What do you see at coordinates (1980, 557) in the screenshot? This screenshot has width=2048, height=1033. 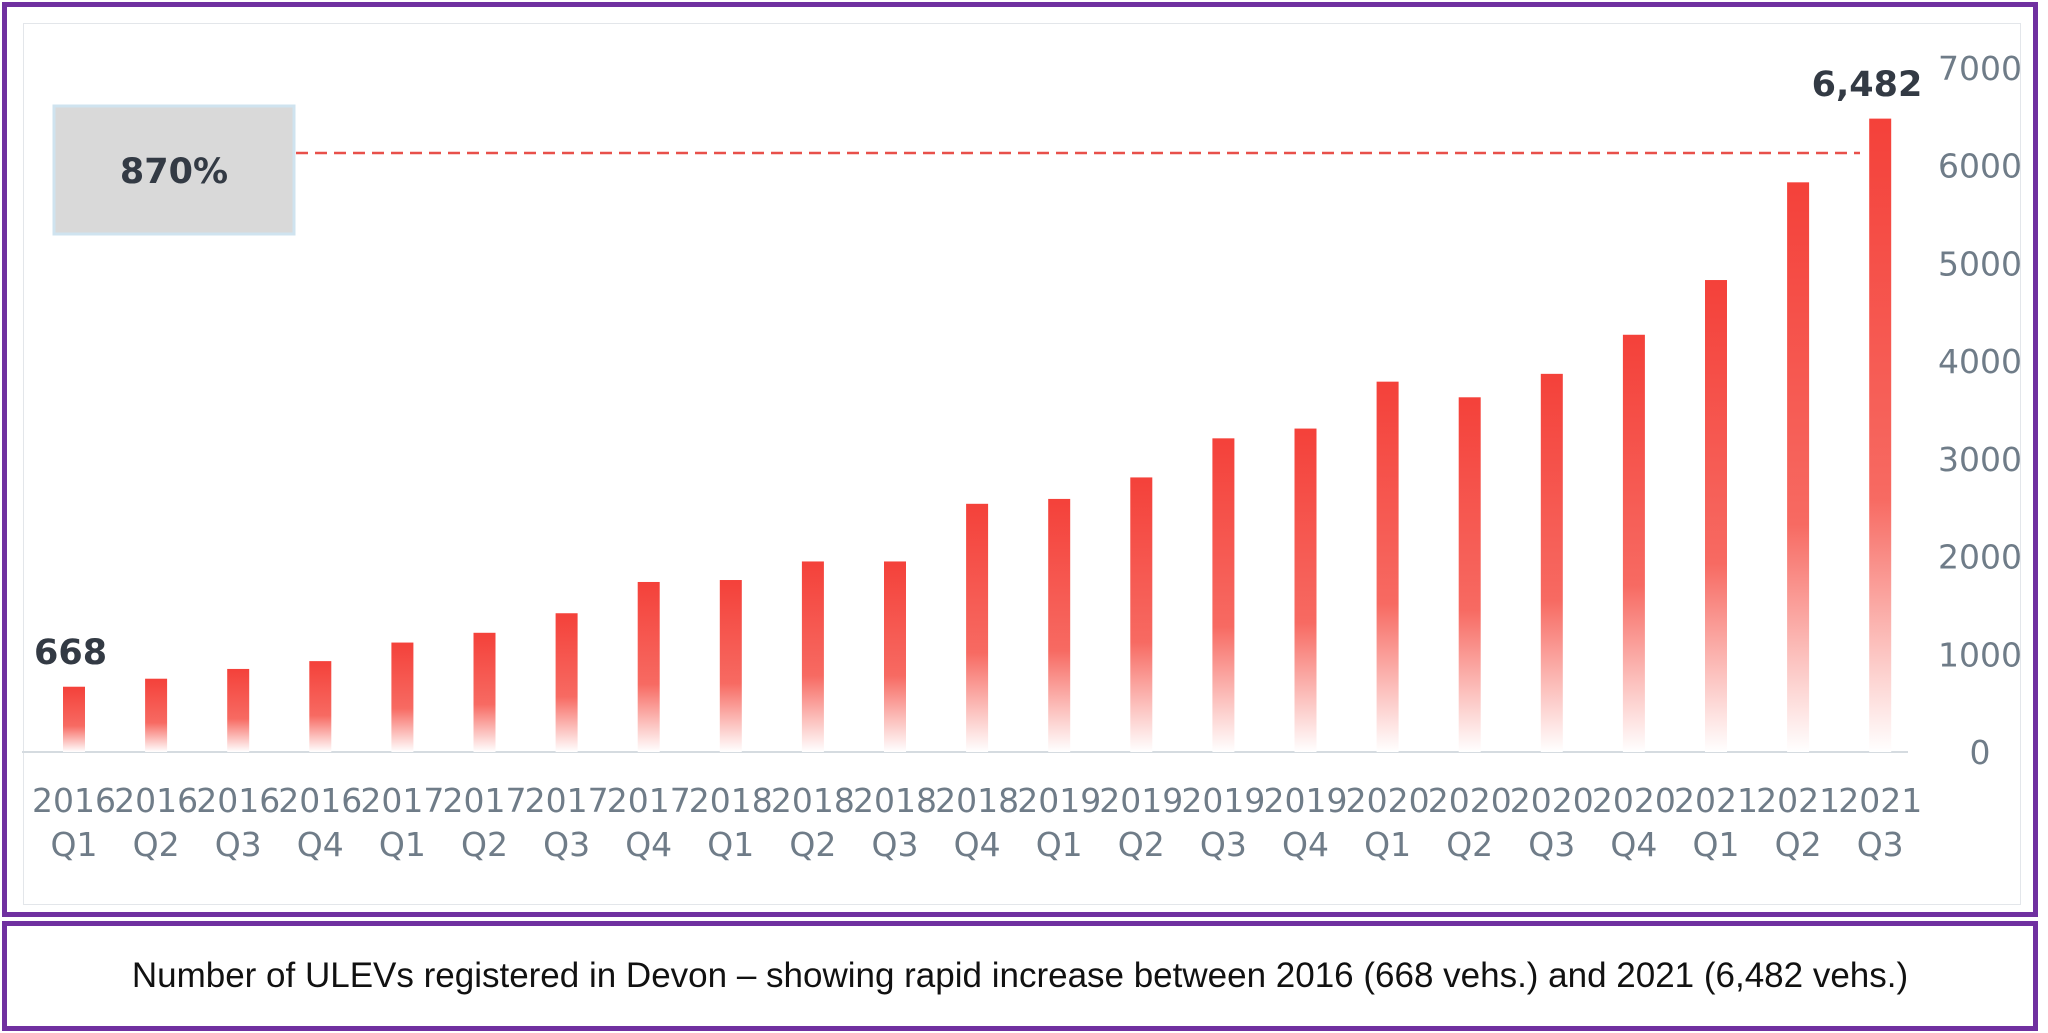 I see `y-tick-label: 2000` at bounding box center [1980, 557].